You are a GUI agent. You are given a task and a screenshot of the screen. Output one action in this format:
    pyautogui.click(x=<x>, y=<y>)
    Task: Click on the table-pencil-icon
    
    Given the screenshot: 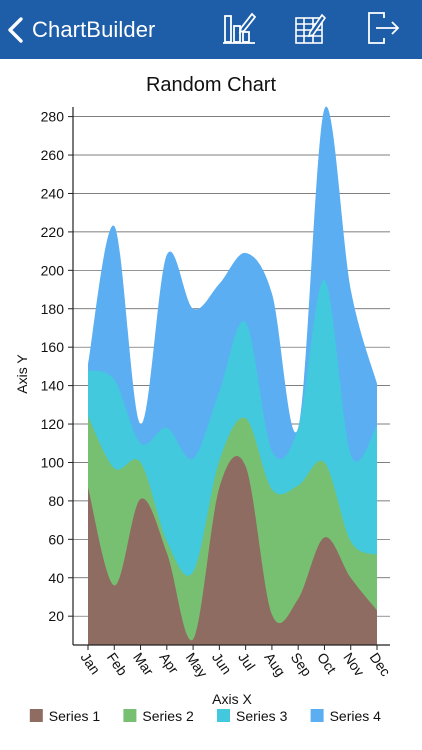 What is the action you would take?
    pyautogui.click(x=310, y=30)
    